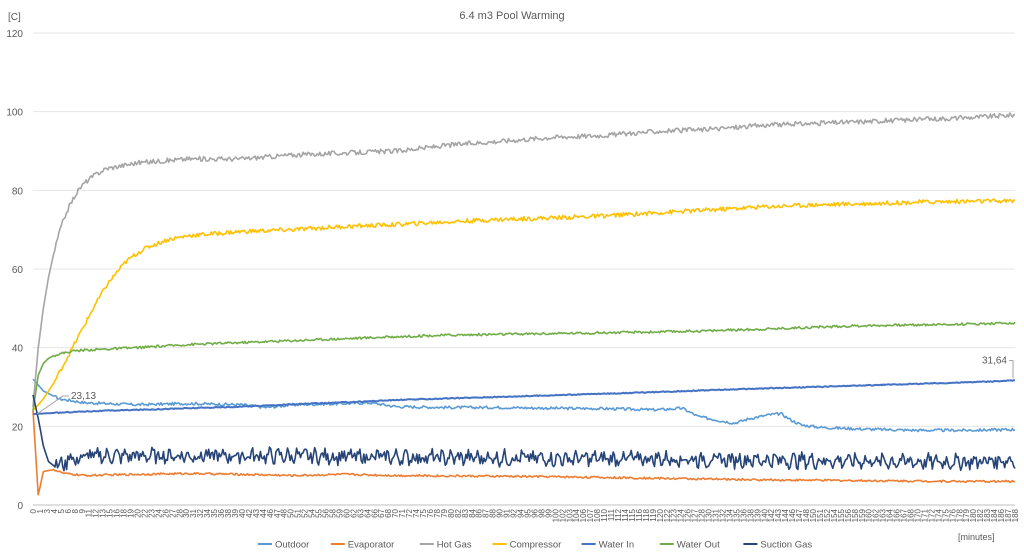 This screenshot has height=558, width=1024. I want to click on x-tick-label: 28, so click(179, 512).